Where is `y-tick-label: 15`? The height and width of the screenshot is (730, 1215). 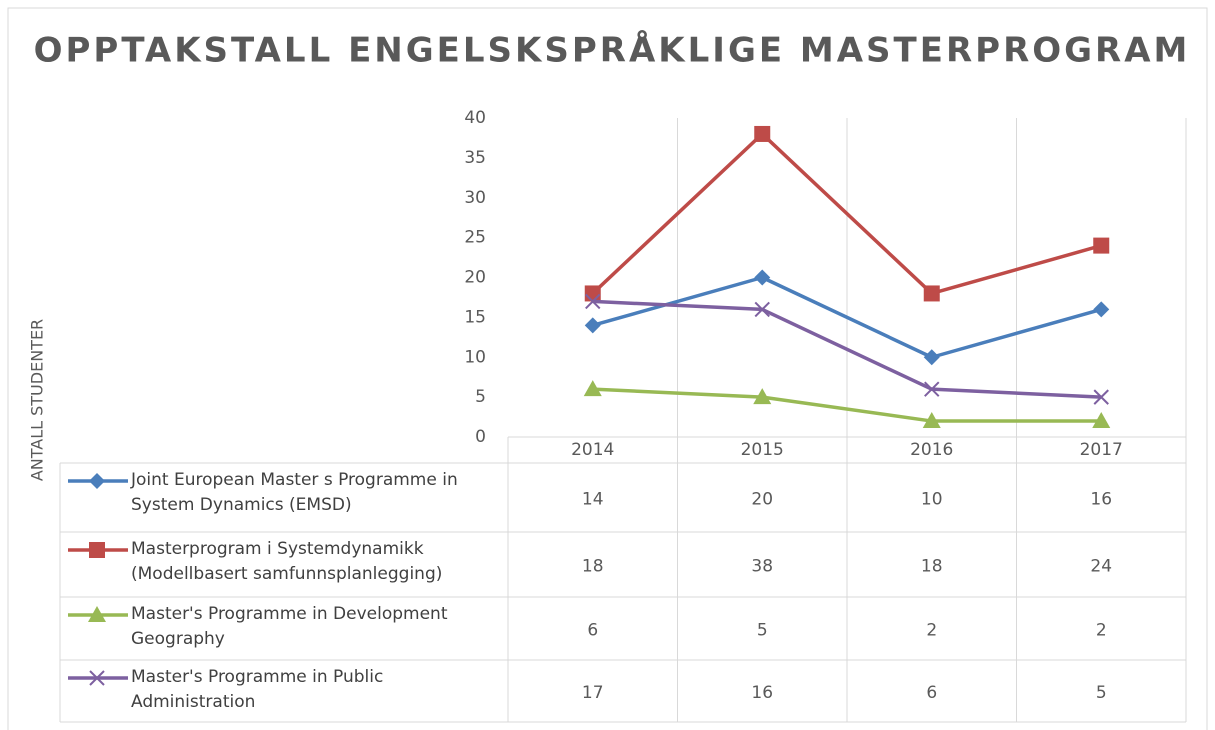
y-tick-label: 15 is located at coordinates (475, 317).